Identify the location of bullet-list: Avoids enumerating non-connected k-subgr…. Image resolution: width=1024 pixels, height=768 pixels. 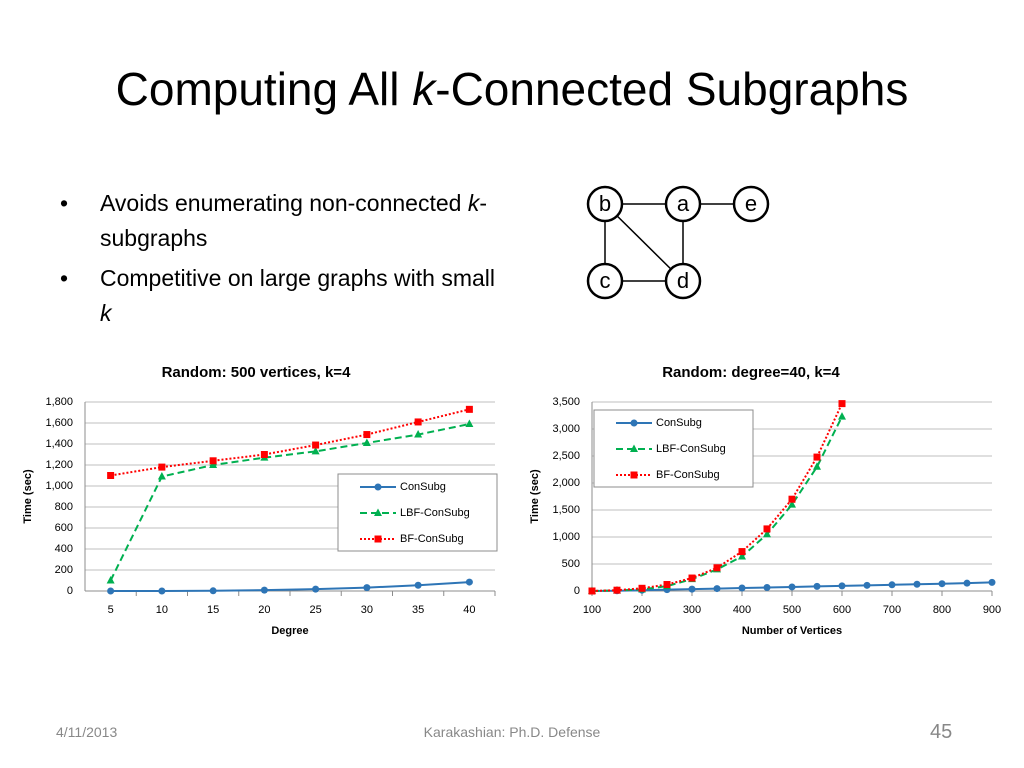
(280, 261).